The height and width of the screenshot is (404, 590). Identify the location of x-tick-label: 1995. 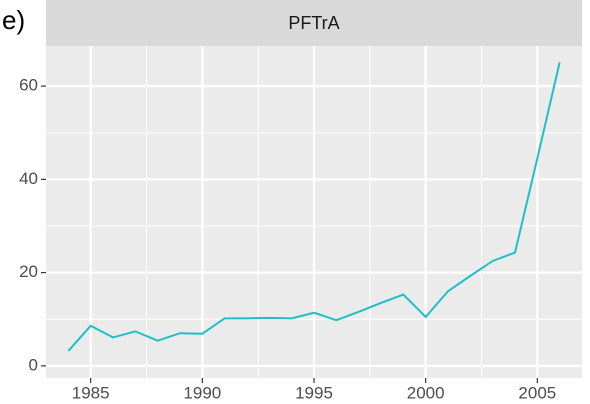
(314, 392).